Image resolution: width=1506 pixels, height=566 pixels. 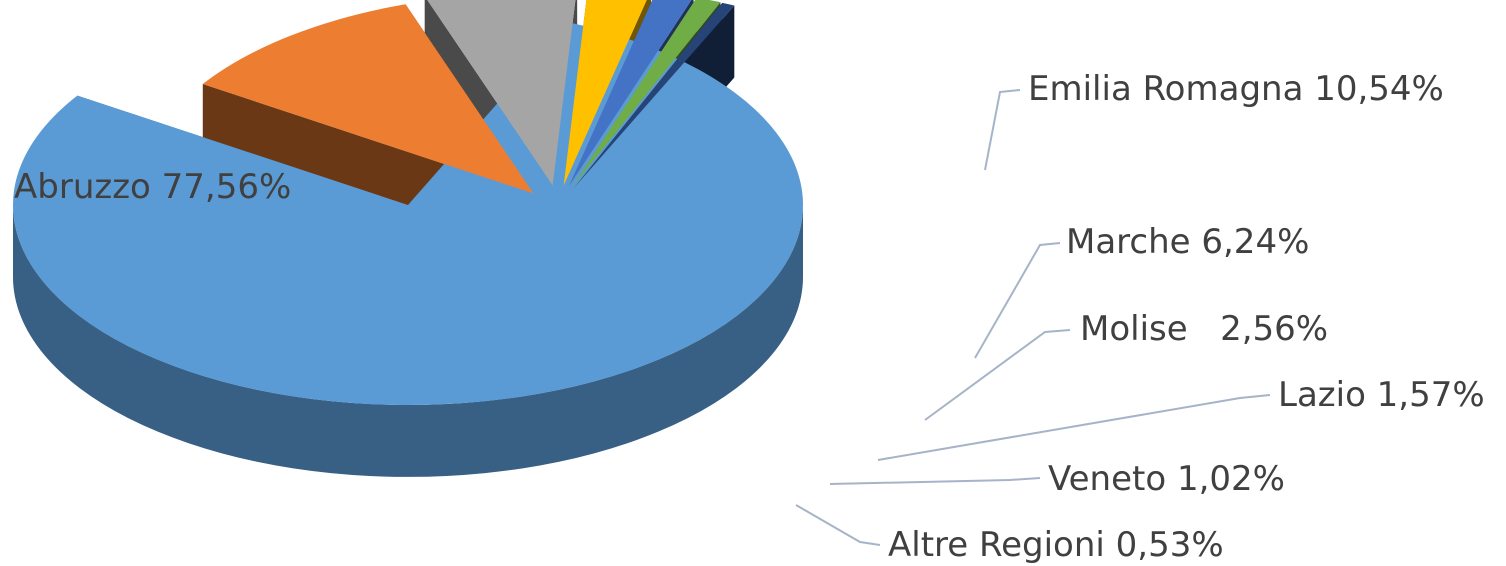 What do you see at coordinates (997, 375) in the screenshot?
I see `leader-line-molise` at bounding box center [997, 375].